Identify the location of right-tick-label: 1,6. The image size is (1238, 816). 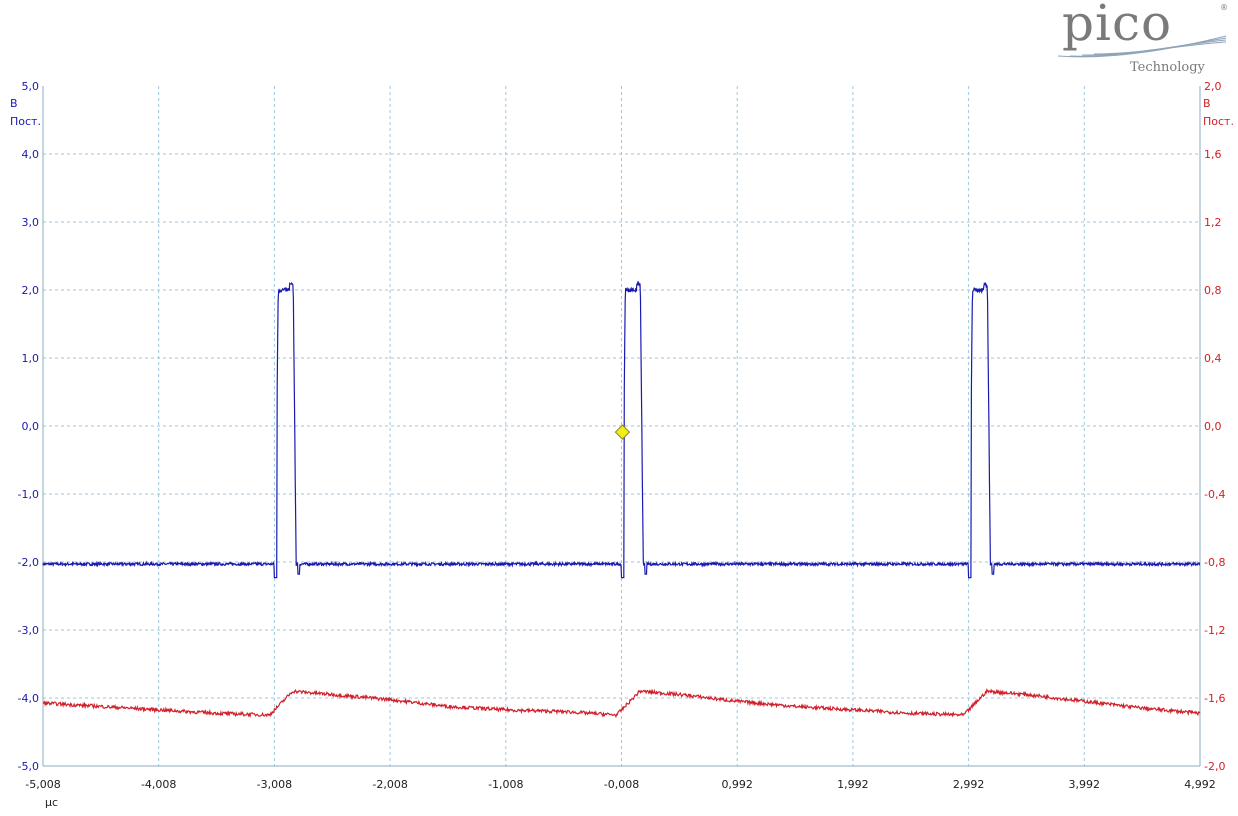
(1213, 154).